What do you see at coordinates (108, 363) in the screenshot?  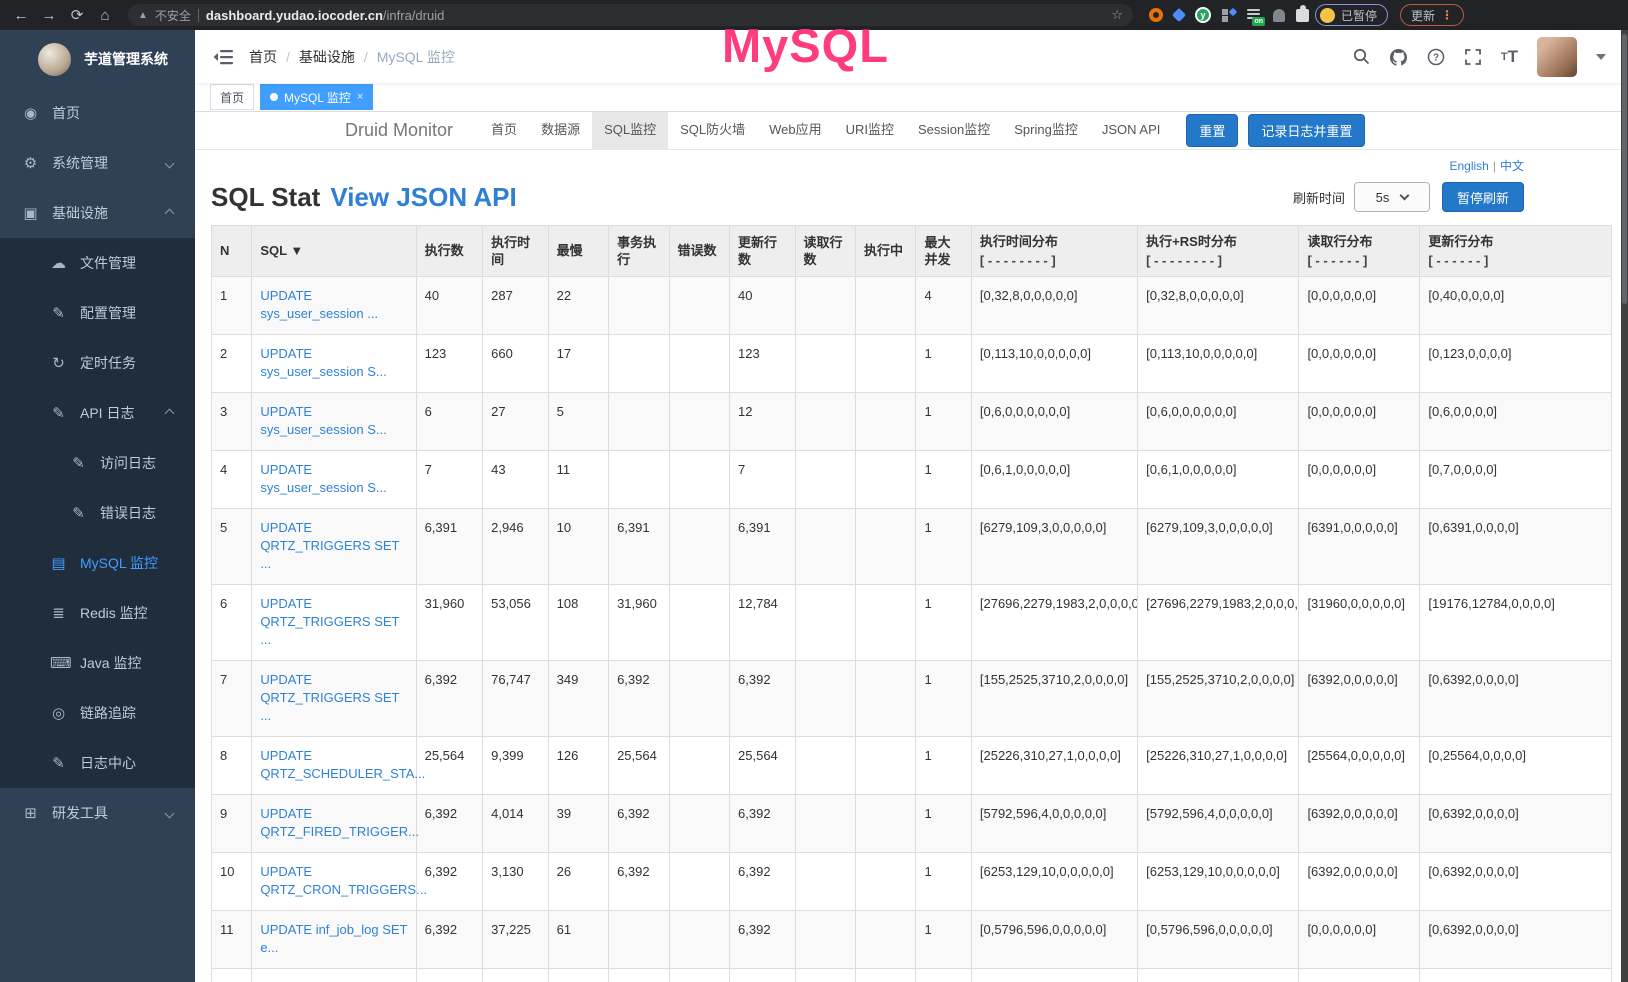 I see `sidebar-item-label: 定时任务` at bounding box center [108, 363].